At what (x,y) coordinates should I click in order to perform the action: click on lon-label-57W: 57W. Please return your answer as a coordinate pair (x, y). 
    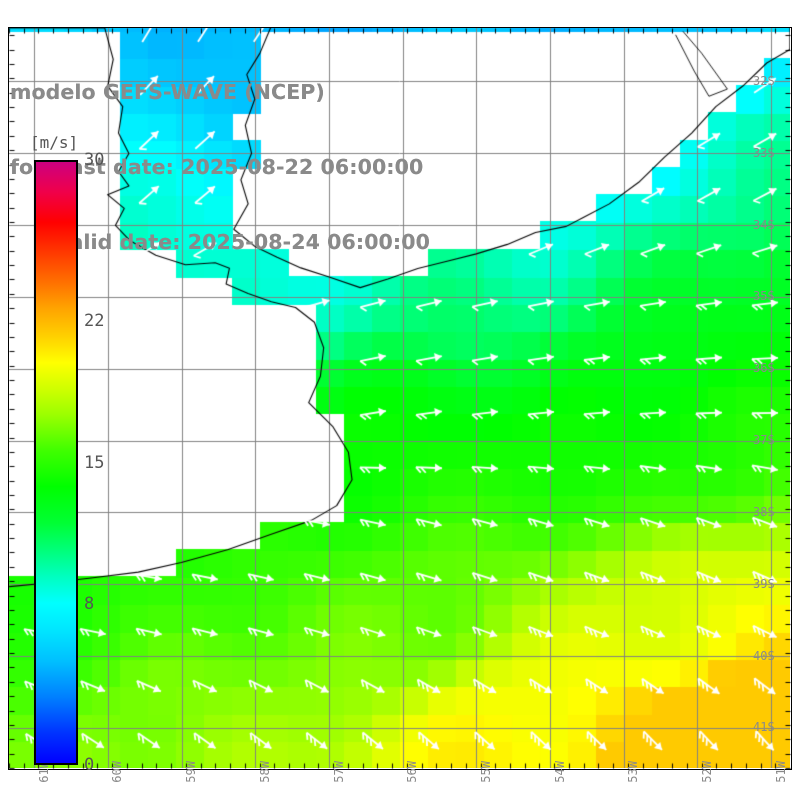
    Looking at the image, I should click on (338, 772).